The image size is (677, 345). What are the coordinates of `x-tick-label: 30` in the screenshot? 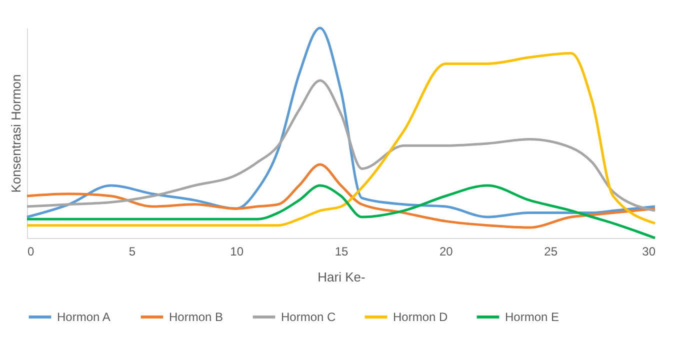 It's located at (649, 251).